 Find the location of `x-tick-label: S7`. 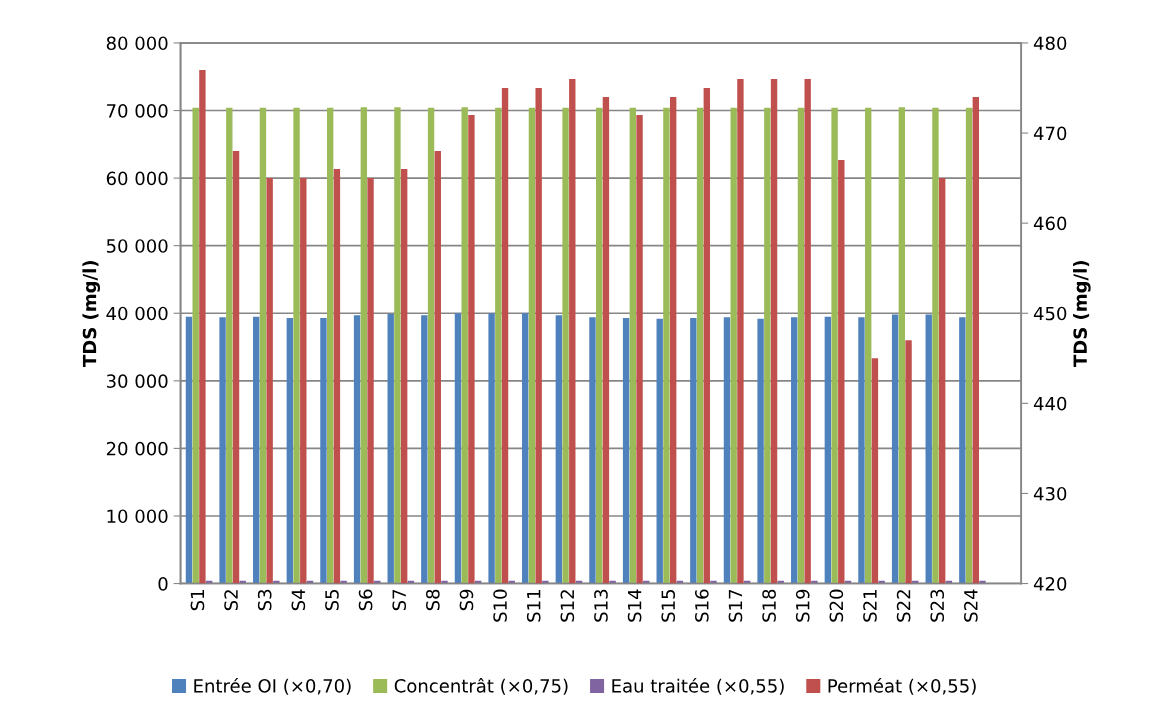

x-tick-label: S7 is located at coordinates (399, 600).